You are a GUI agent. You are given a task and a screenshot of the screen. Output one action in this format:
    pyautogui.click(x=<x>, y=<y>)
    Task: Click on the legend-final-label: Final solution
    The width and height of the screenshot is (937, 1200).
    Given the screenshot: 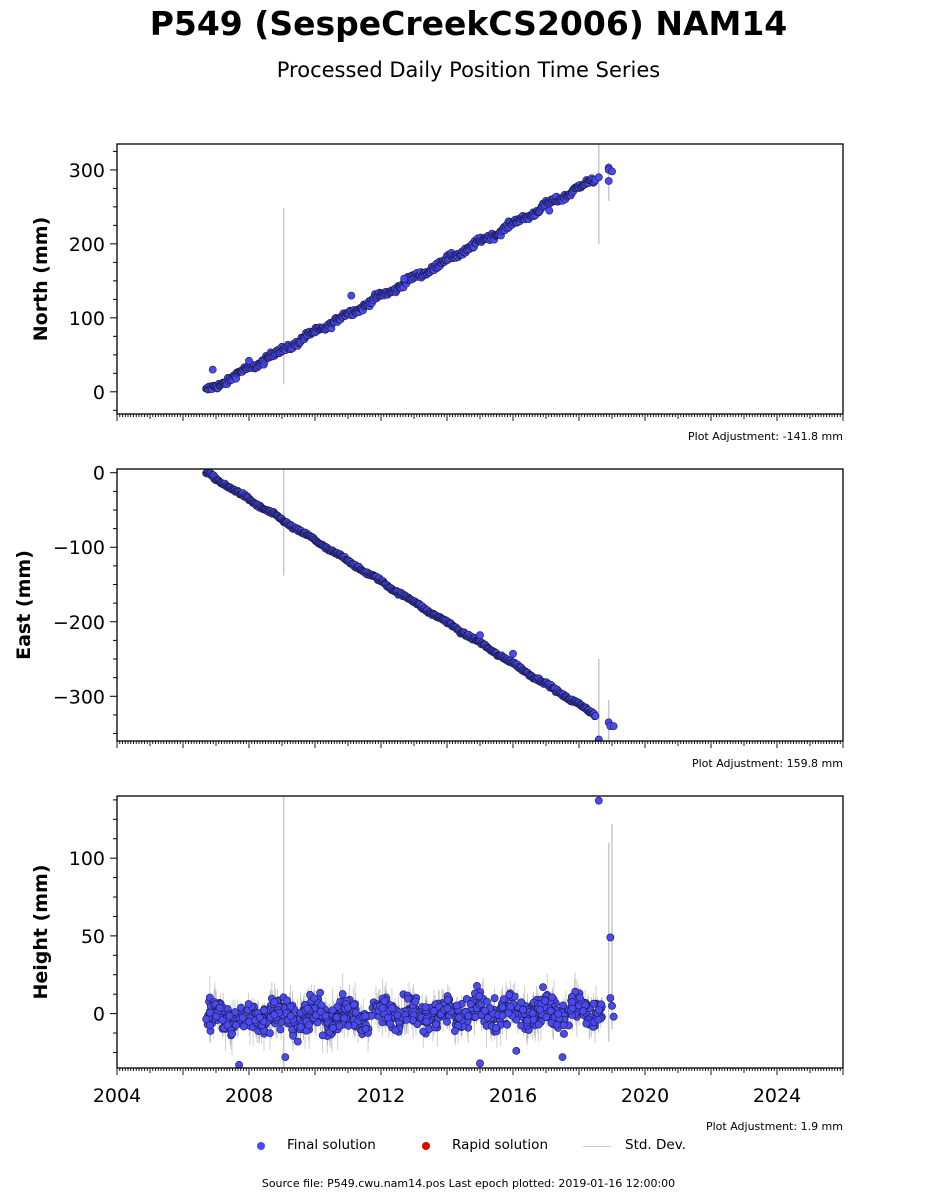 What is the action you would take?
    pyautogui.click(x=331, y=1145)
    